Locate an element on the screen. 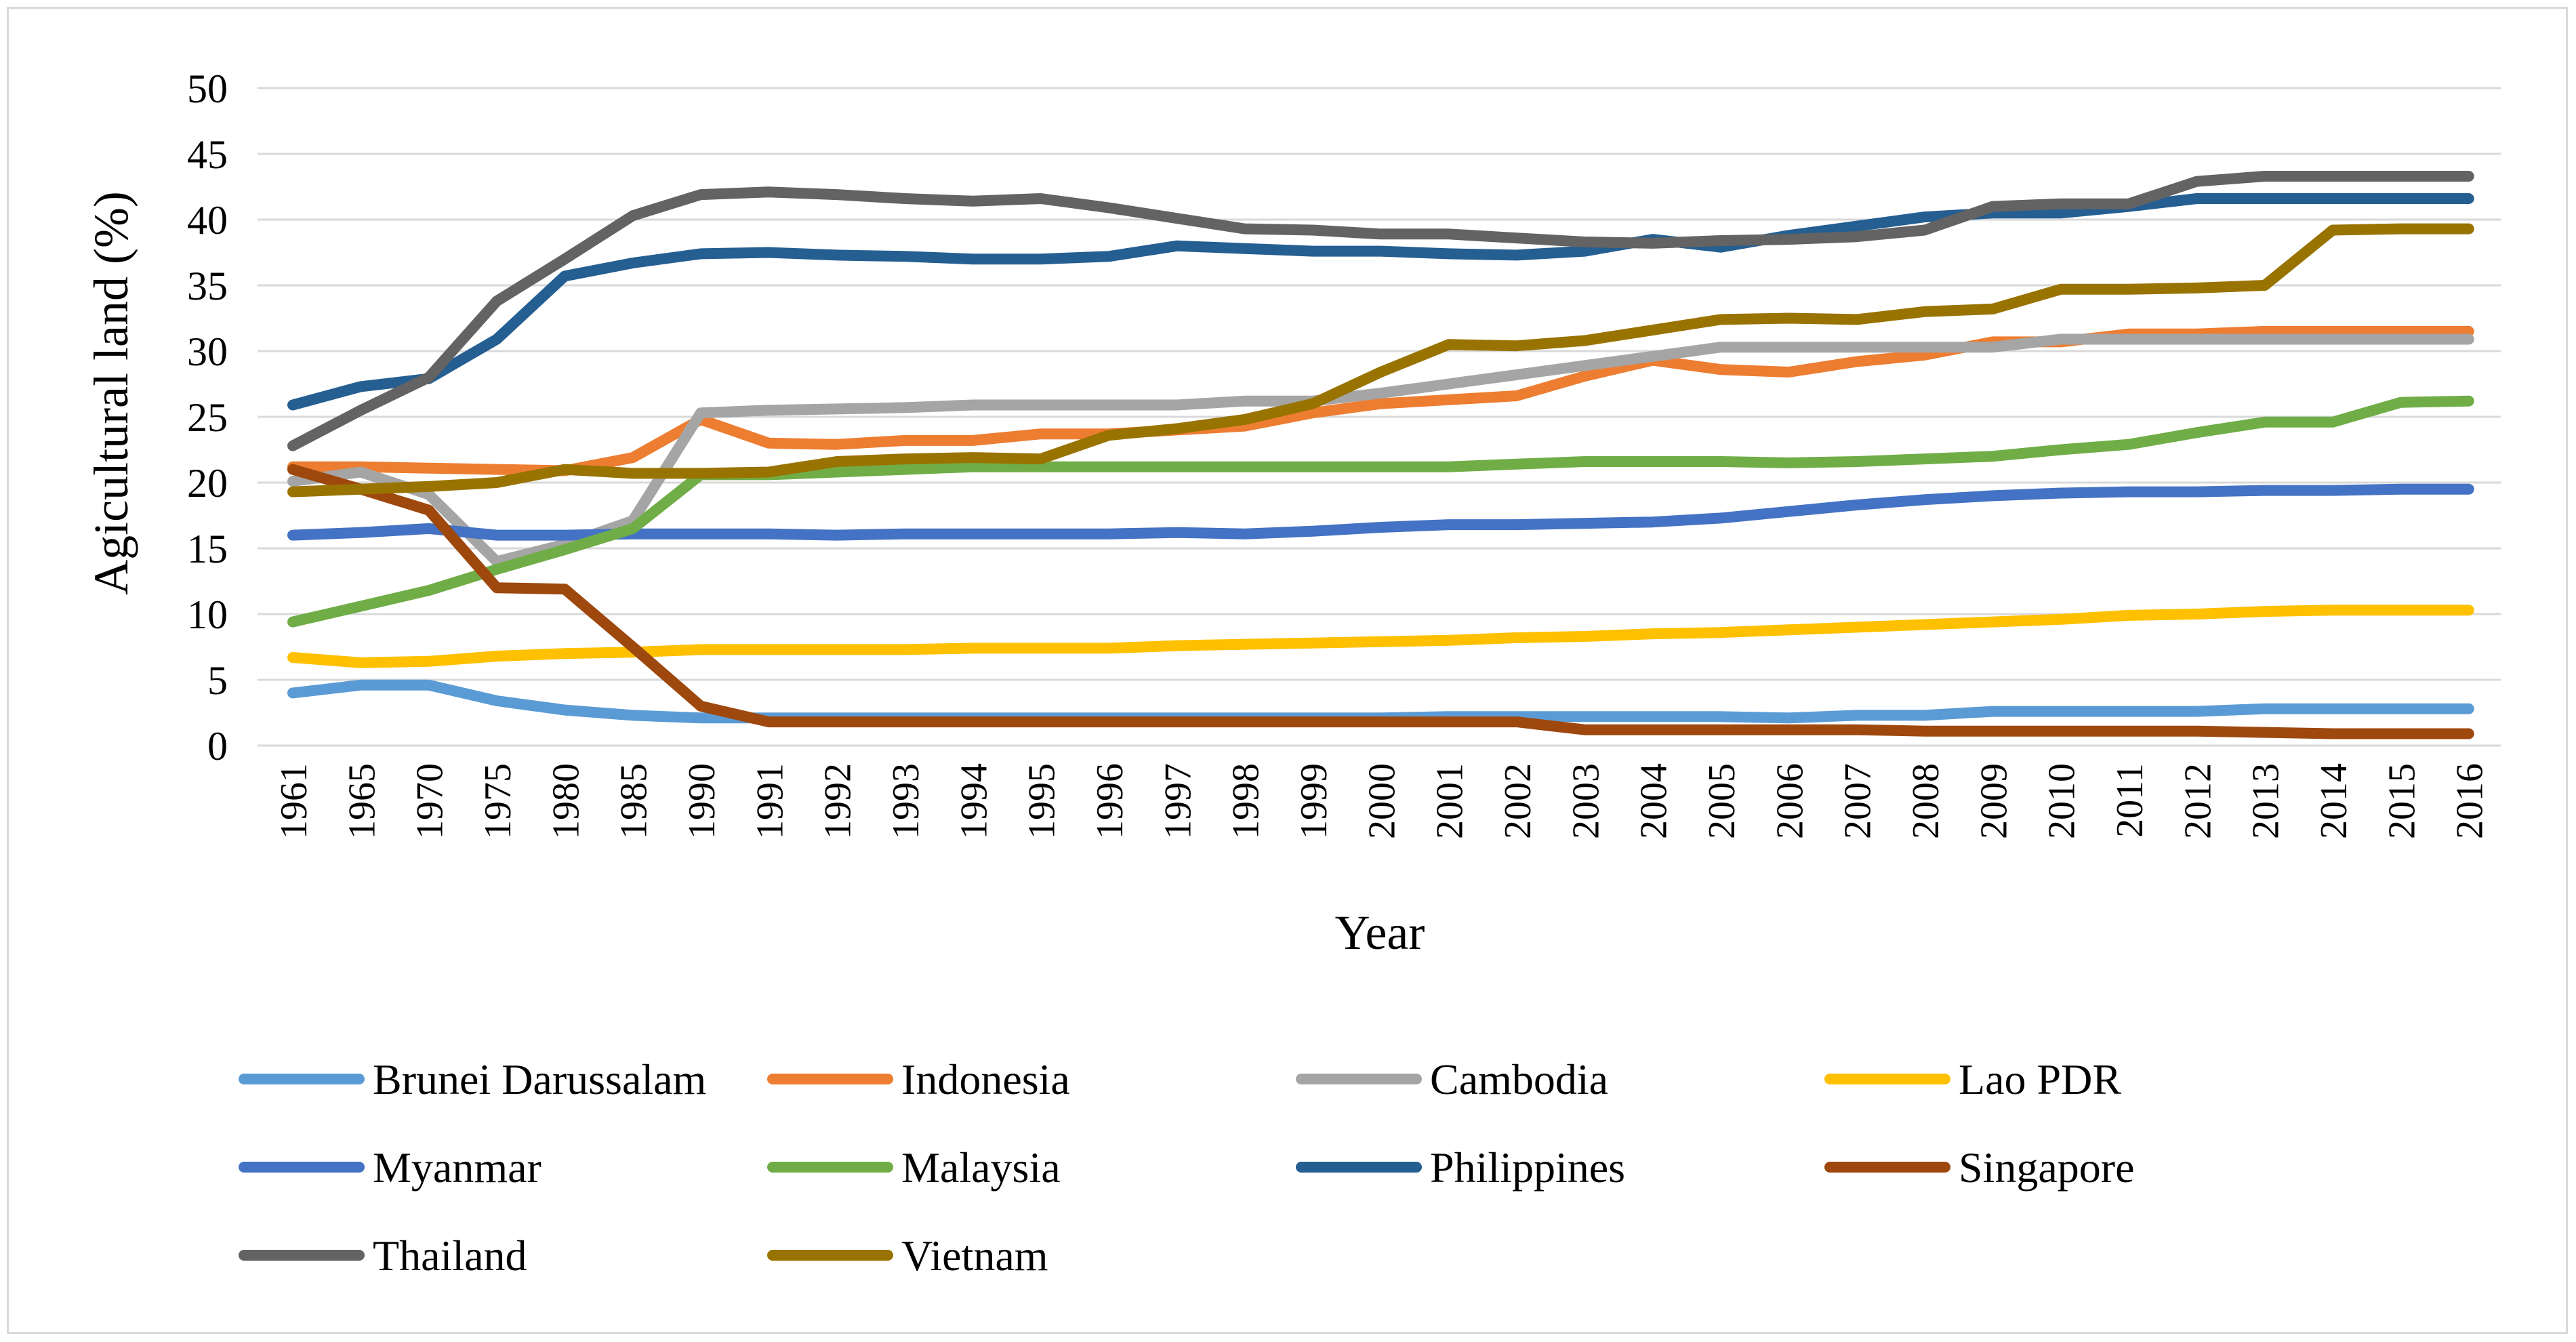 This screenshot has width=2576, height=1342. x-tick-label: 1993 is located at coordinates (906, 801).